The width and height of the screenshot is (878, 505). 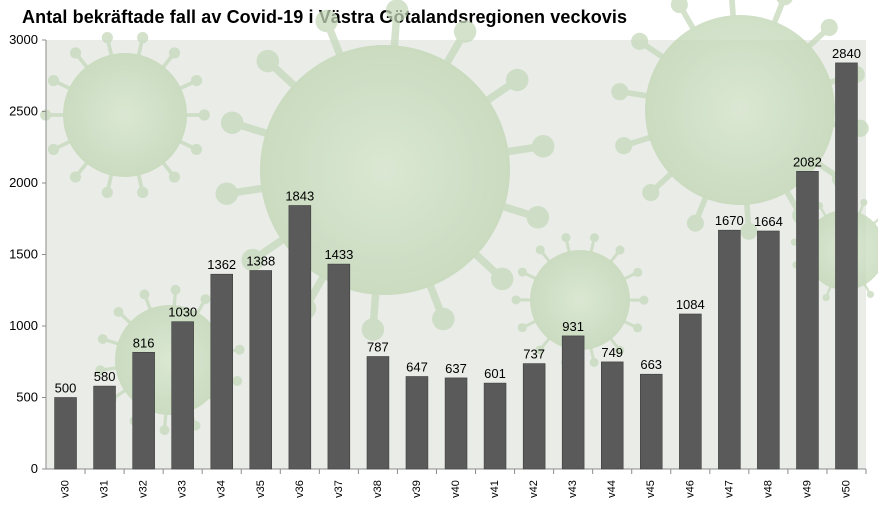 What do you see at coordinates (729, 489) in the screenshot?
I see `x-tick-label-v47: v47` at bounding box center [729, 489].